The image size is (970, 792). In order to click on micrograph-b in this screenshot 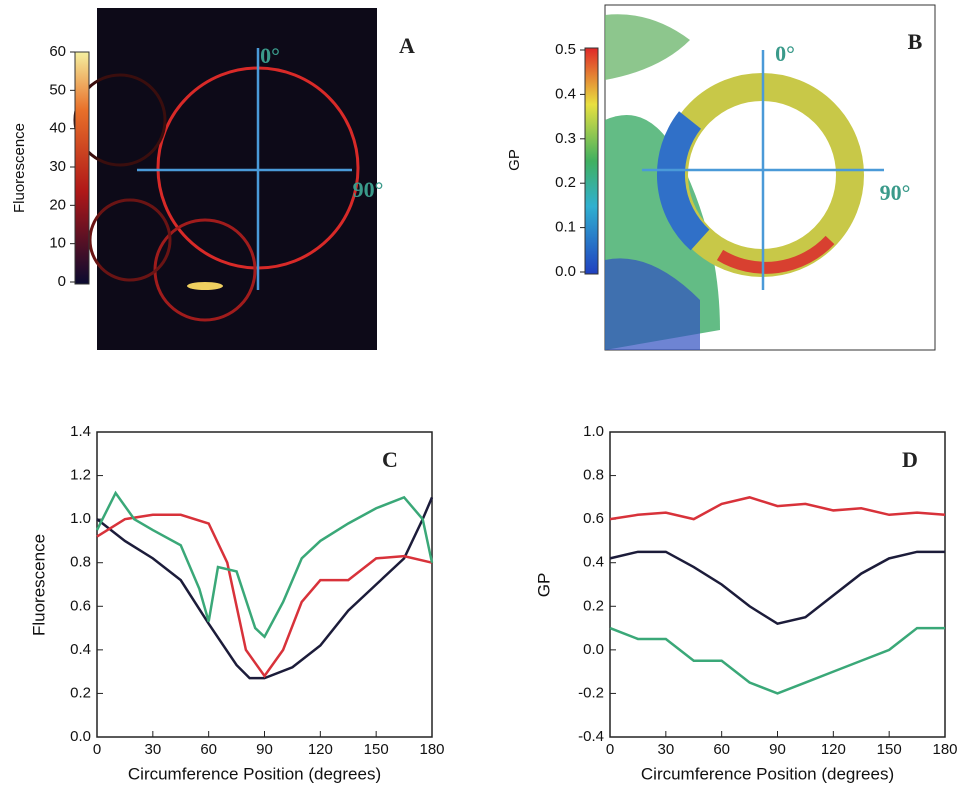, I will do `click(770, 177)`.